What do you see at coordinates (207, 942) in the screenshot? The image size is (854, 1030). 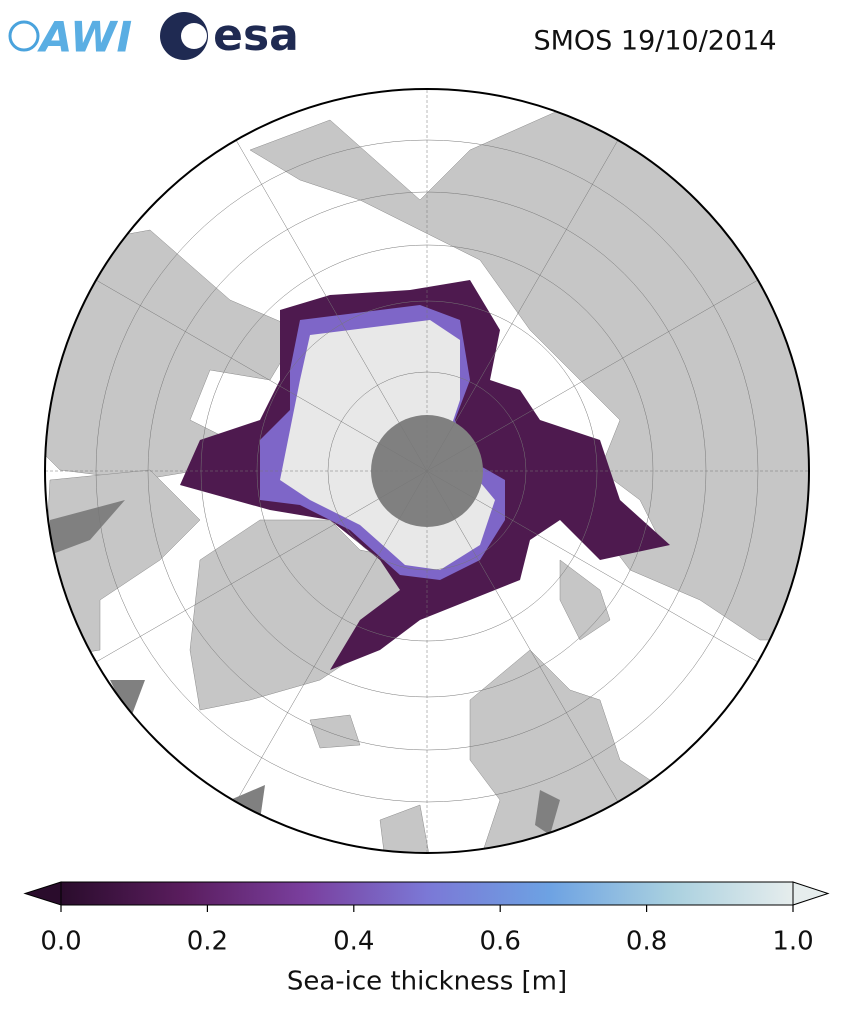 I see `colorbar-tick-label: 0.2` at bounding box center [207, 942].